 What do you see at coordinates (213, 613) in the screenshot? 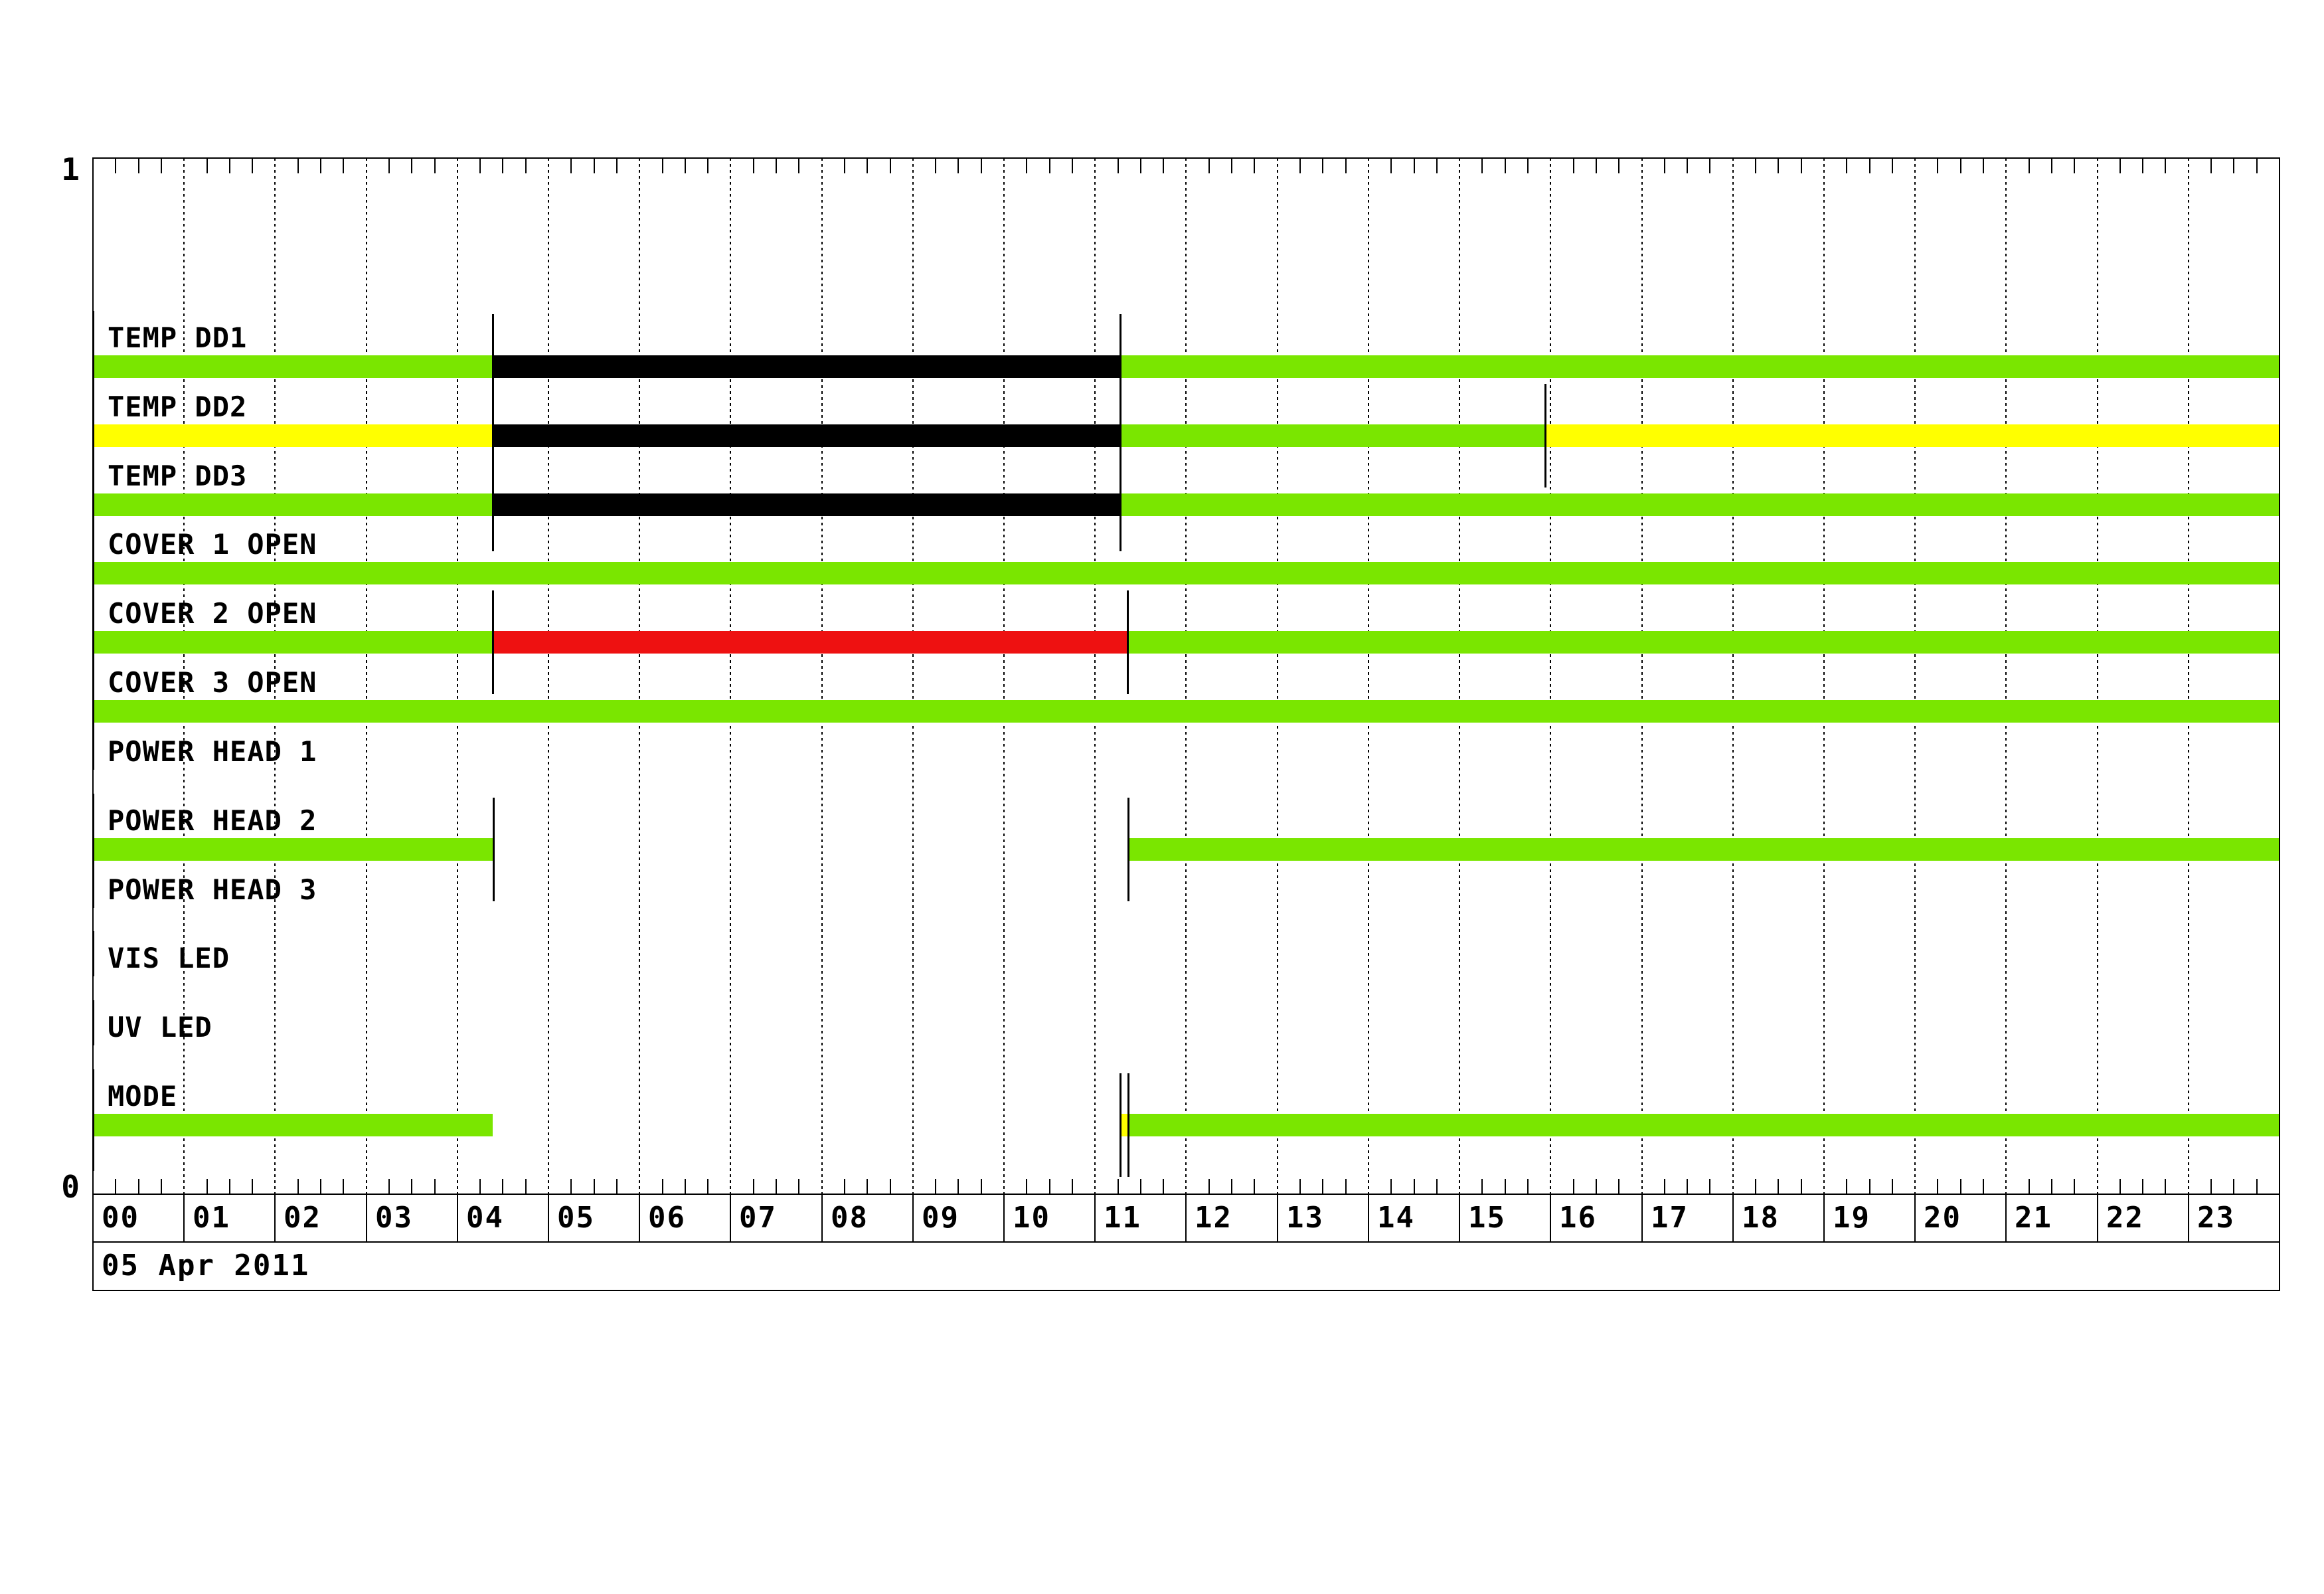
I see `row-label: COVER 2 OPEN` at bounding box center [213, 613].